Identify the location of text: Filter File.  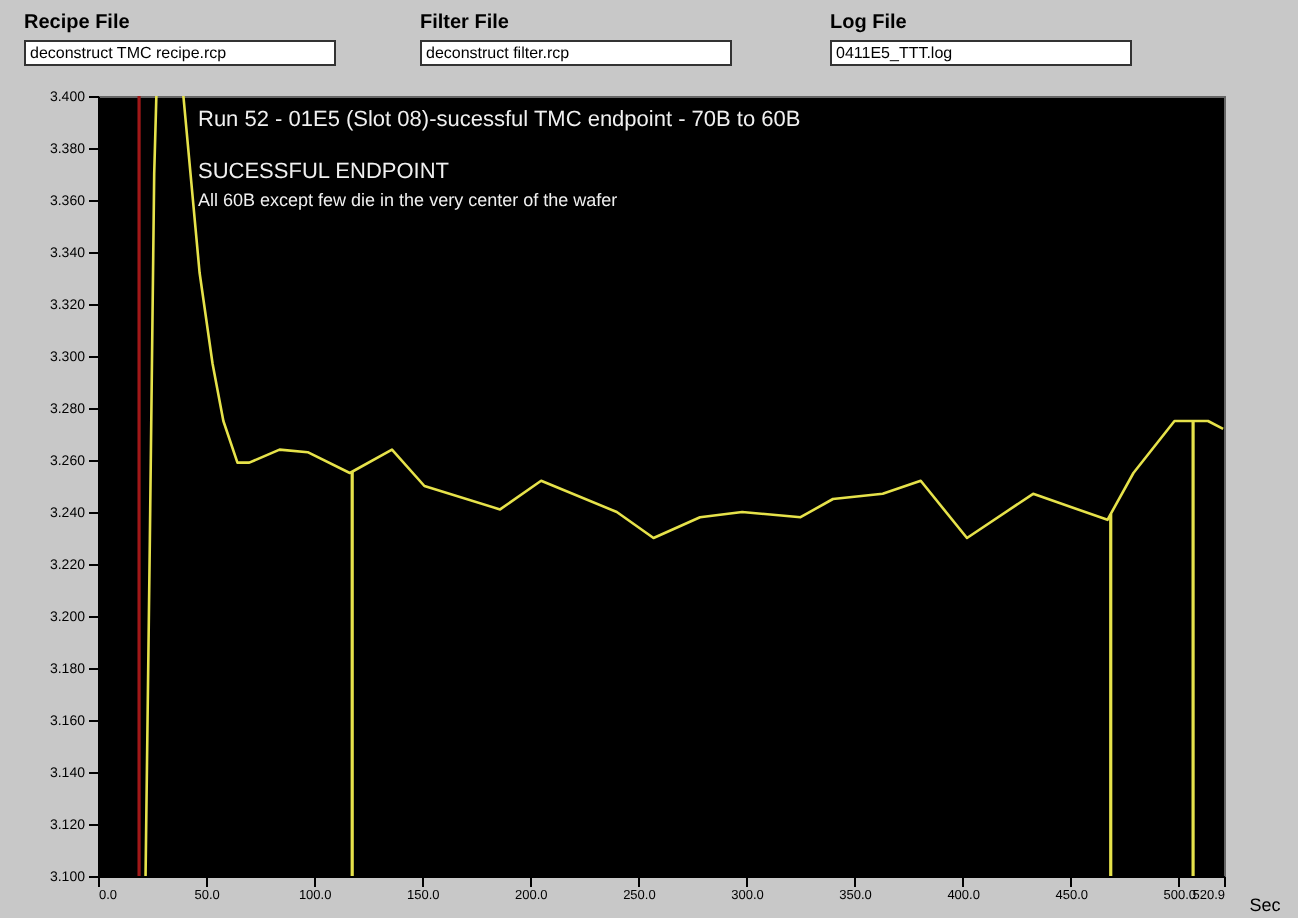
(464, 23).